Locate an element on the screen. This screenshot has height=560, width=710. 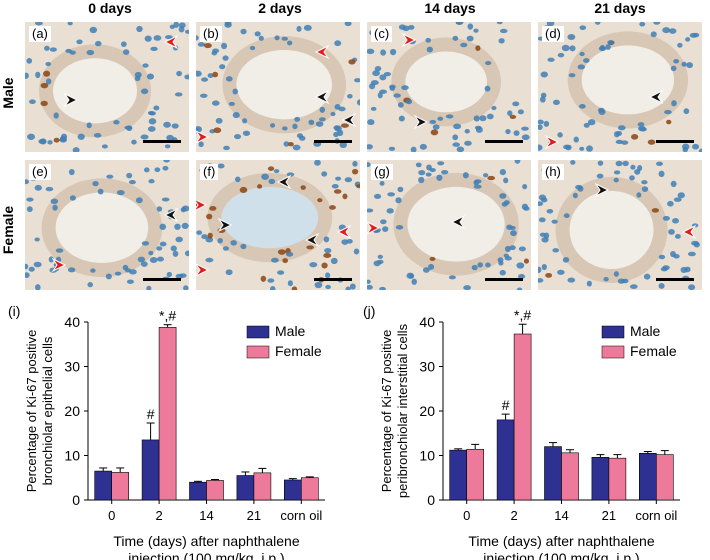
y-tick-label: 30 is located at coordinates (427, 367).